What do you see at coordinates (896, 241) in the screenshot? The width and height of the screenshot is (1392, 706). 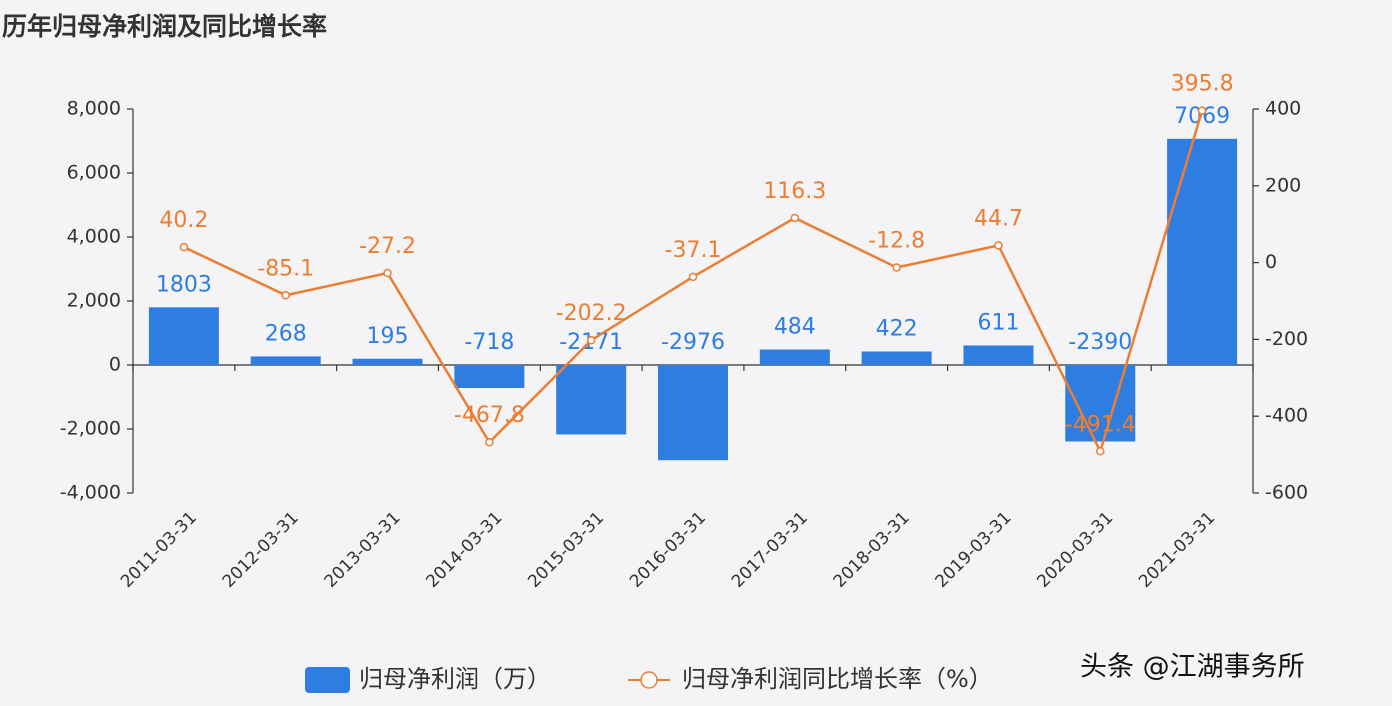 I see `line-label: -12.8` at bounding box center [896, 241].